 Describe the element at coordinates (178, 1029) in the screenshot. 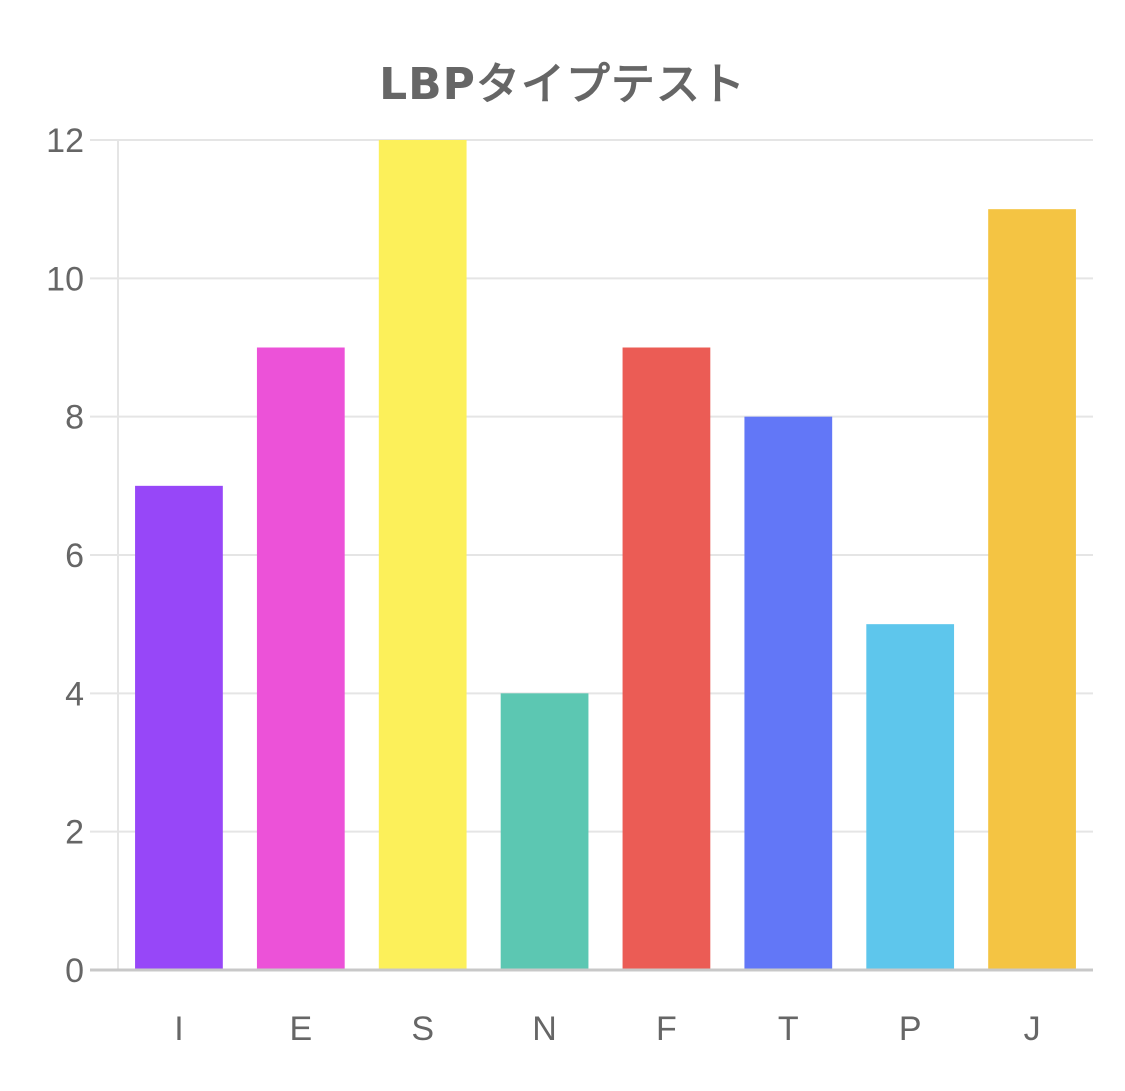

I see `x-tick-label: I` at that location.